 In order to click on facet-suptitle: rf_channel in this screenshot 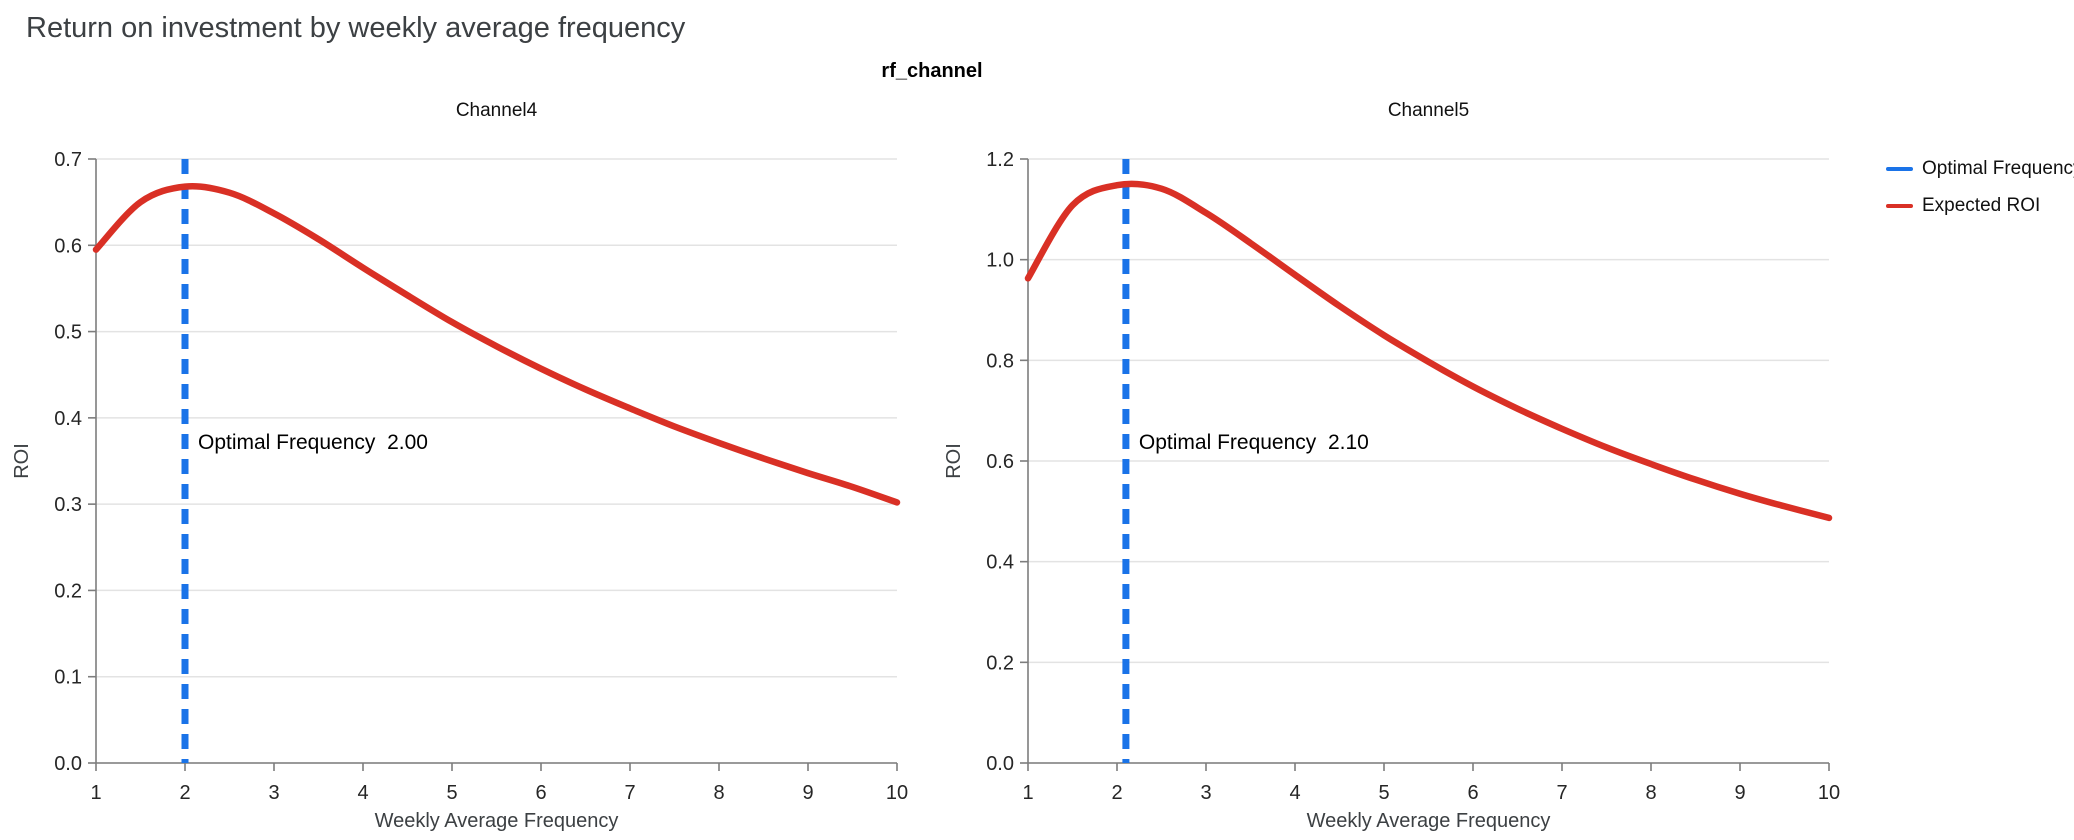, I will do `click(932, 71)`.